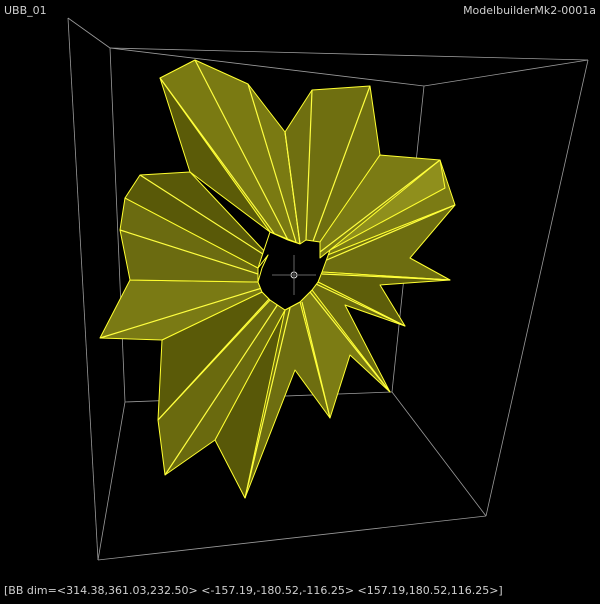  Describe the element at coordinates (294, 275) in the screenshot. I see `circle-crosshair-icon` at that location.